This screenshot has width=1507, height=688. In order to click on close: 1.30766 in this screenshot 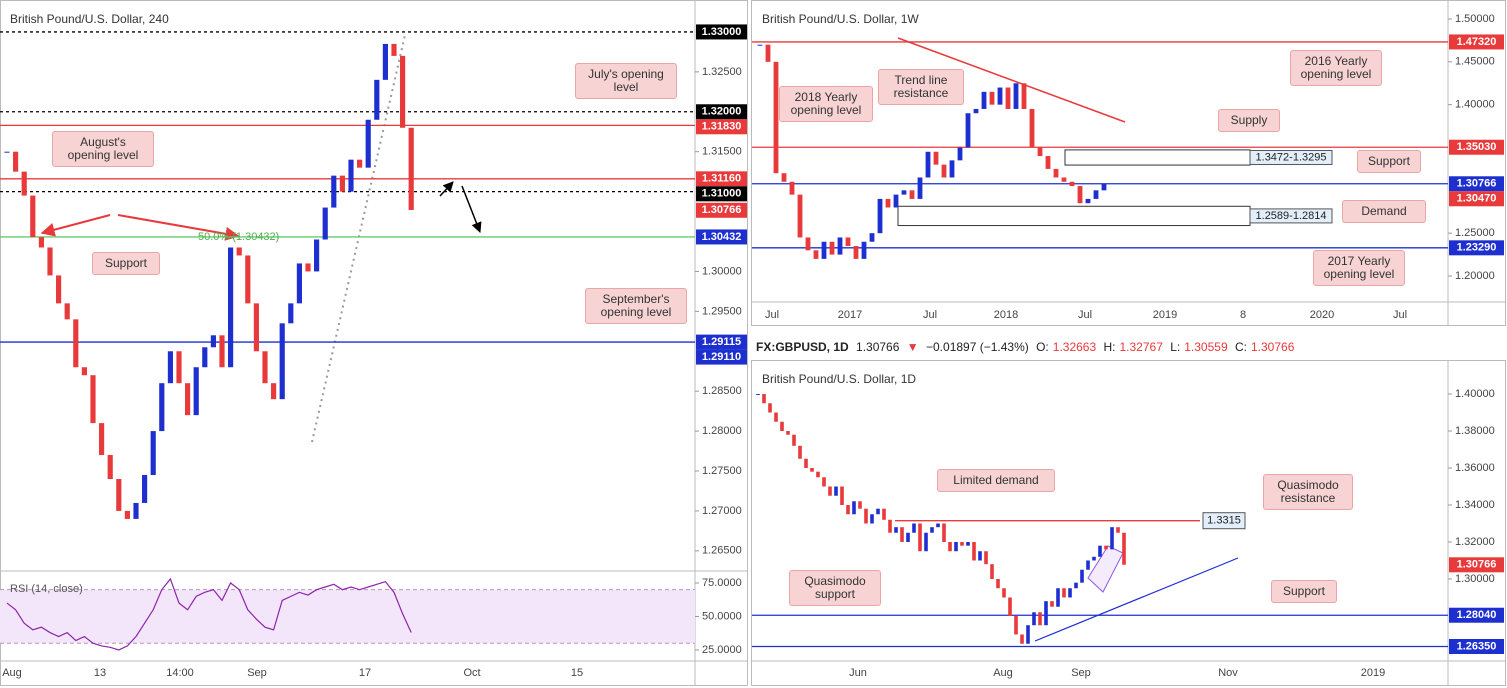, I will do `click(1272, 347)`.